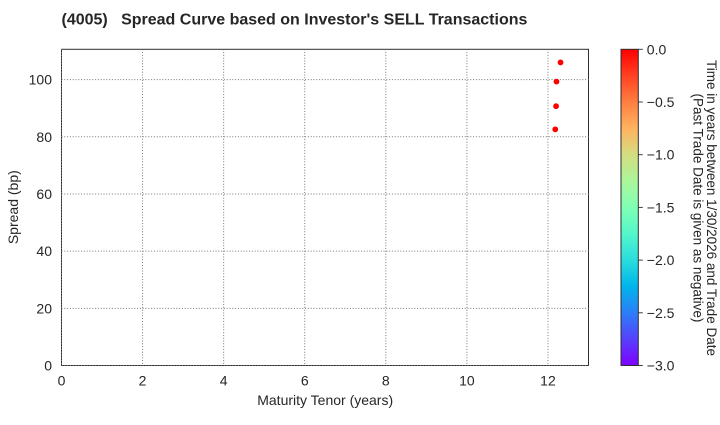 This screenshot has height=425, width=720. I want to click on colorbar-tick-label: −0.5, so click(661, 102).